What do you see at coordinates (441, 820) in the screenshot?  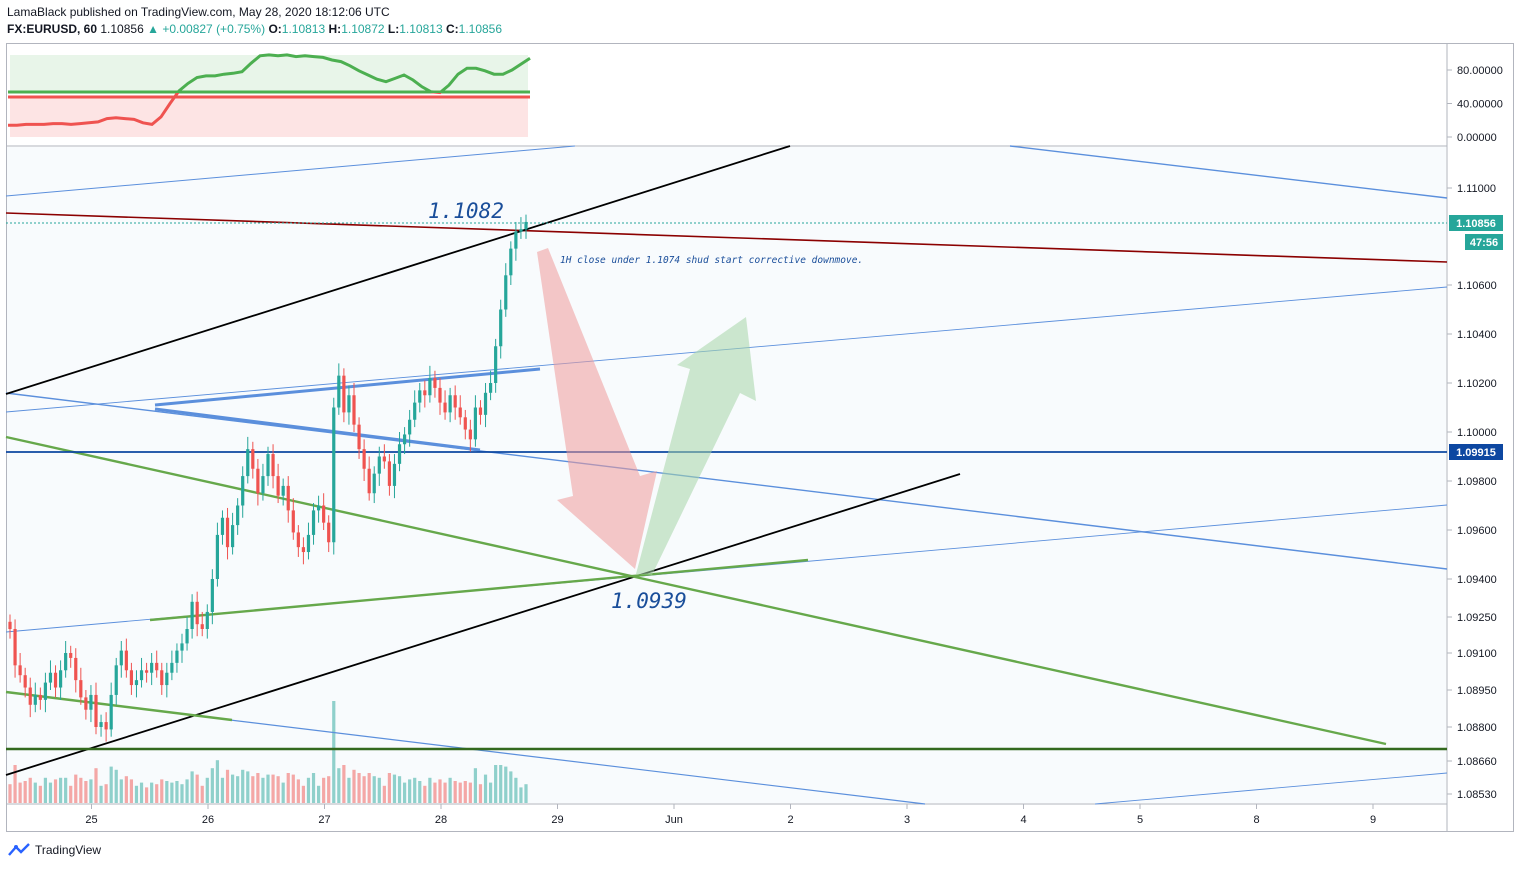 I see `time-tick-label: 28` at bounding box center [441, 820].